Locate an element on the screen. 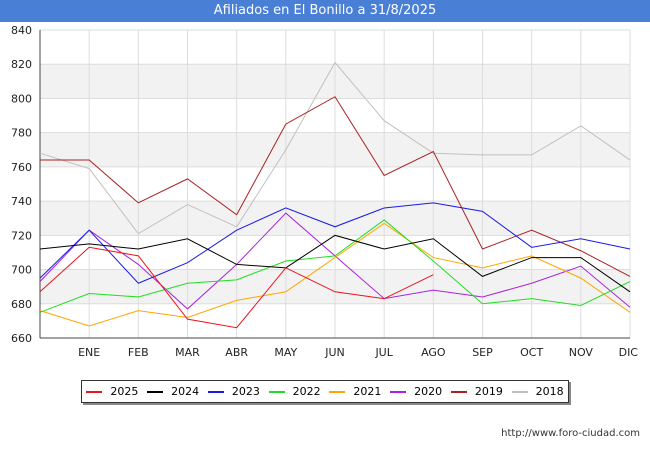 This screenshot has height=450, width=650. y-tick-label: 660 is located at coordinates (21, 338).